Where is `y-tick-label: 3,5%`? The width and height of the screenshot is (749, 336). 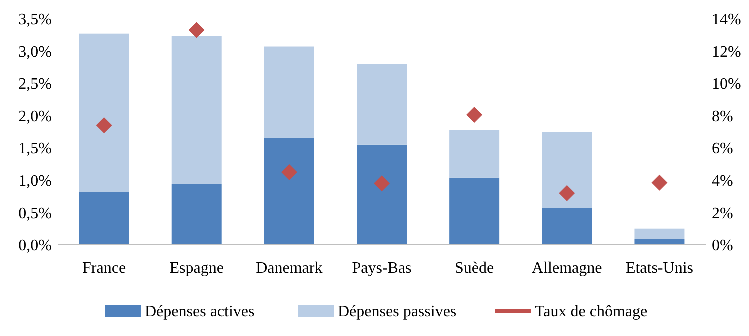
y-tick-label: 3,5% is located at coordinates (35, 20).